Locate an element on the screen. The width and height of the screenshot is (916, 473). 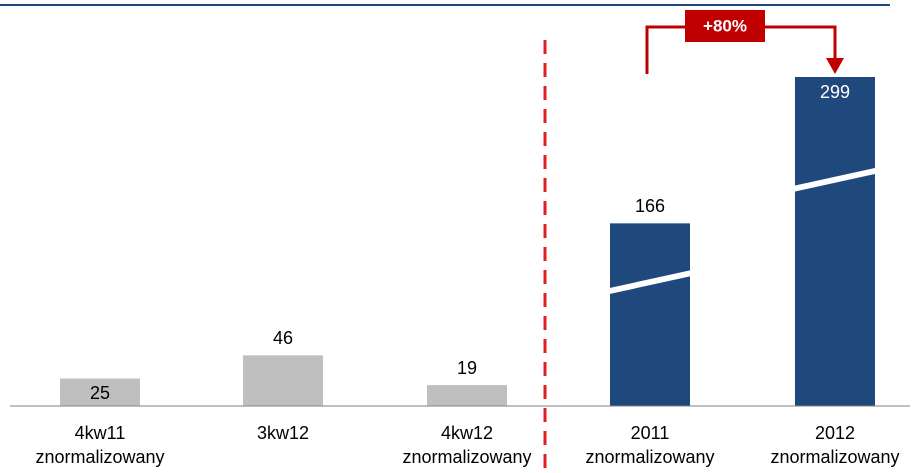
x-tick-label: 4kw12 is located at coordinates (467, 433).